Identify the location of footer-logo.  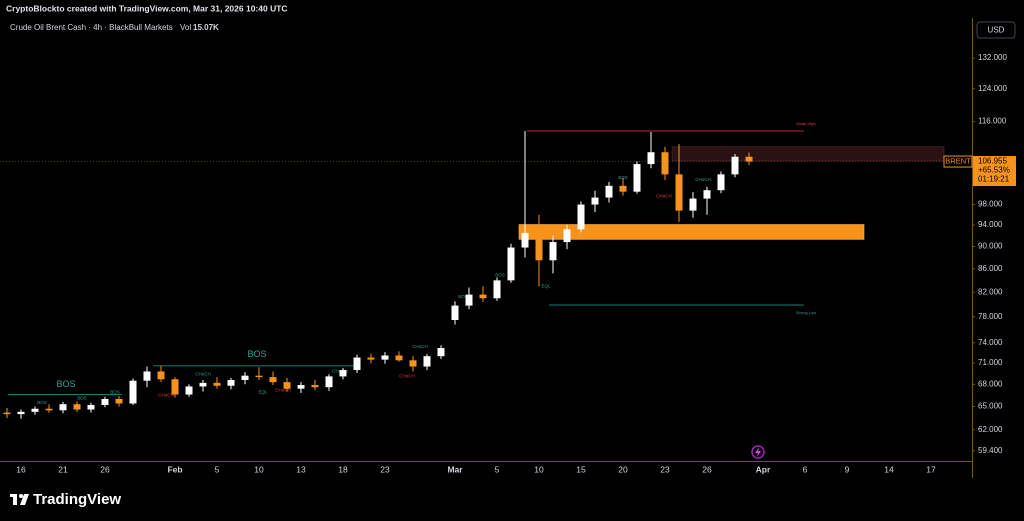
(19, 499).